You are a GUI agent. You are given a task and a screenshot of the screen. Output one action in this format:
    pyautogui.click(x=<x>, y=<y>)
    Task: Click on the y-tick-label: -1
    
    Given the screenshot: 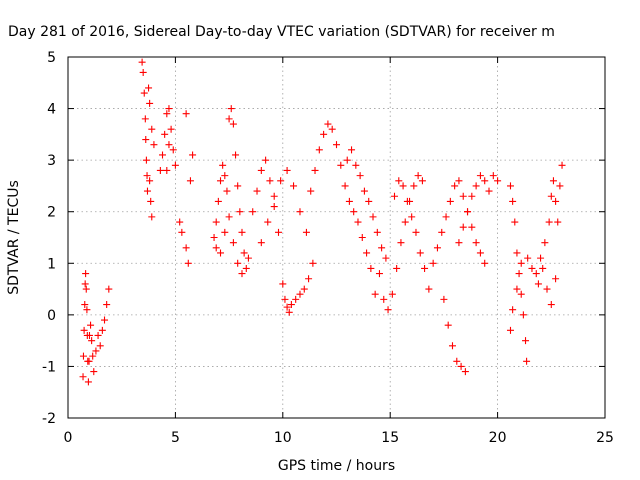 What is the action you would take?
    pyautogui.click(x=49, y=367)
    